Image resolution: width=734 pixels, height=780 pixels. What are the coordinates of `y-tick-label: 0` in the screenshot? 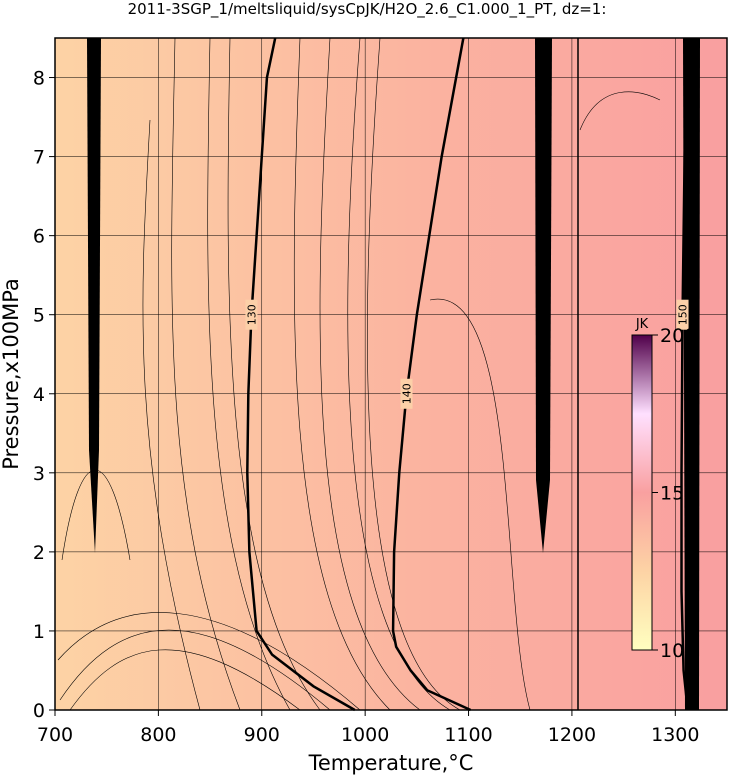 It's located at (39, 711).